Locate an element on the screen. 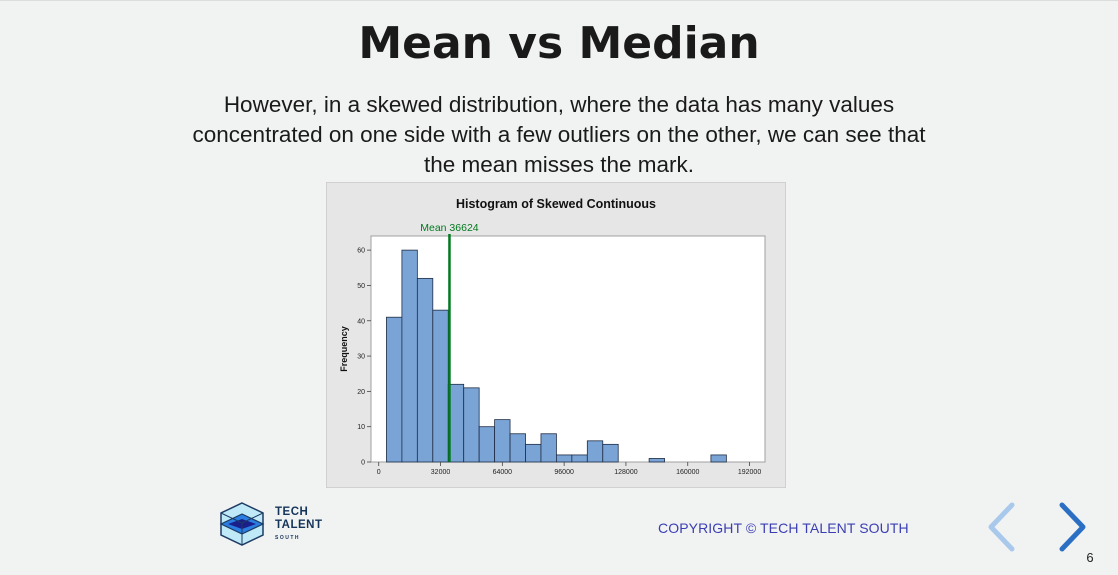  logo-line-talent: TALENT is located at coordinates (299, 525).